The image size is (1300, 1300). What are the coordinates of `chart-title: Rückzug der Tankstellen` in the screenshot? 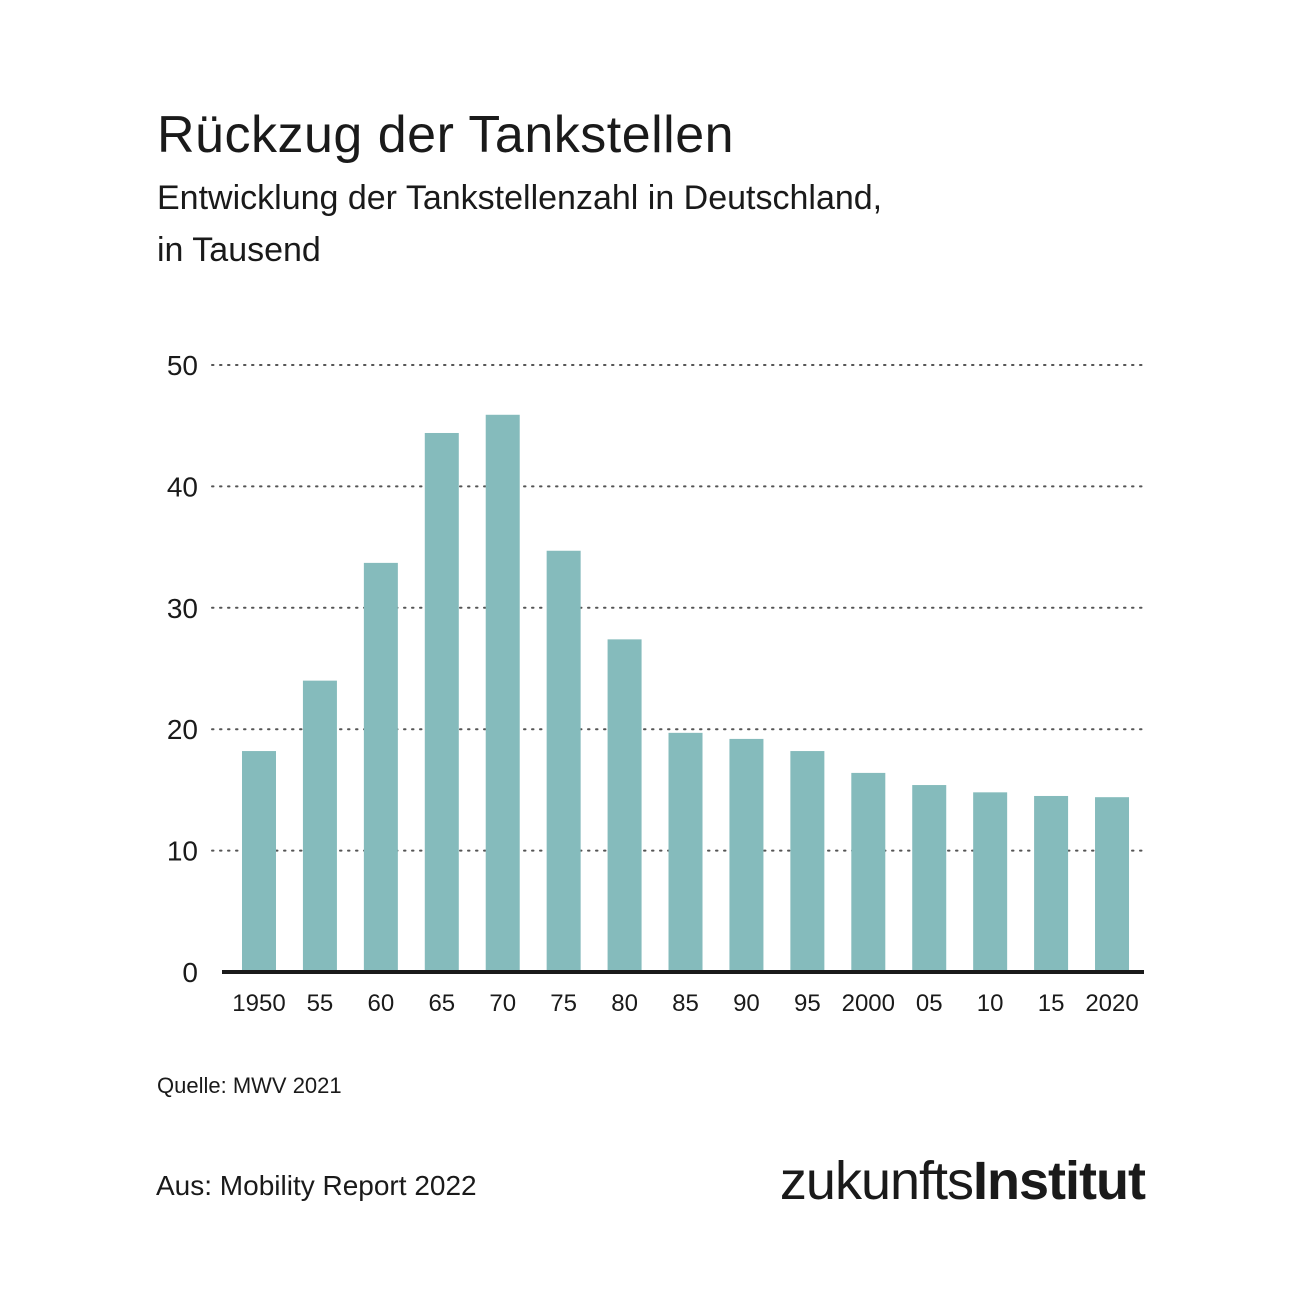 It's located at (446, 135).